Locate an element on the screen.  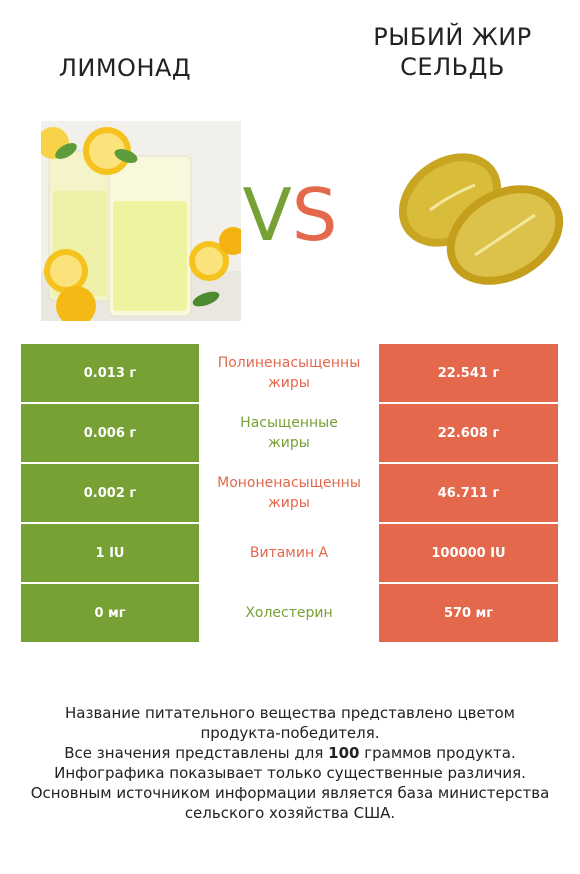
nutrient-label: Мононенасыщенны жиры is located at coordinates (289, 493).